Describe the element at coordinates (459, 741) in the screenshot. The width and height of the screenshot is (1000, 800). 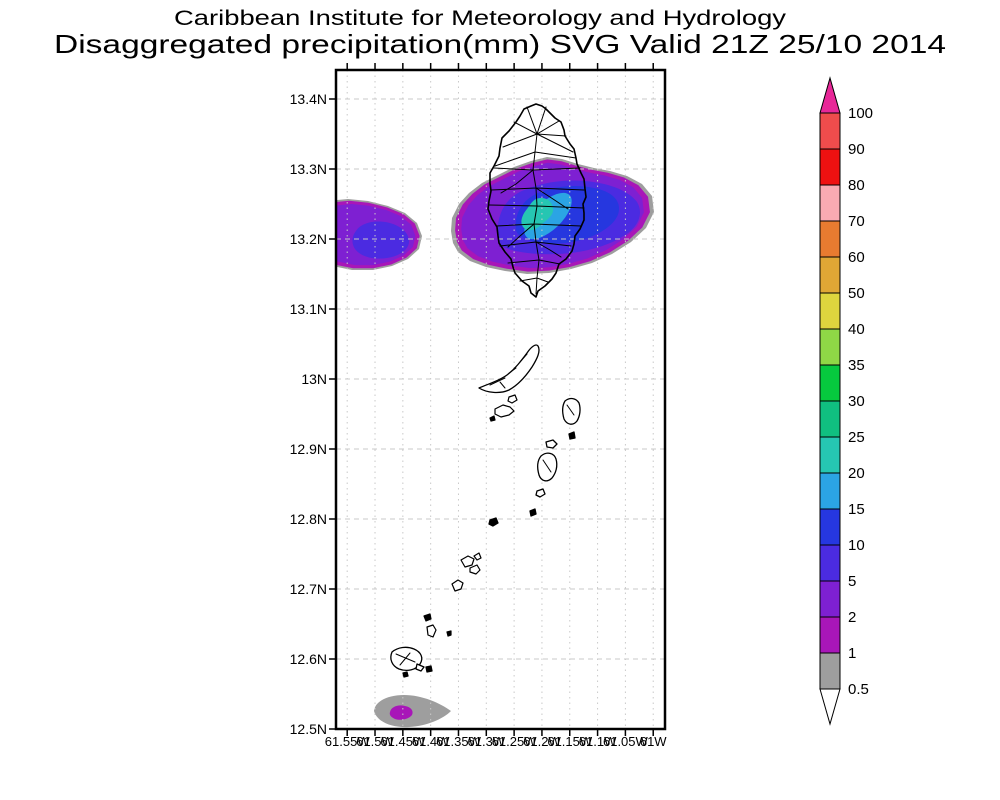
I see `lon-tick-label: 61.35W` at that location.